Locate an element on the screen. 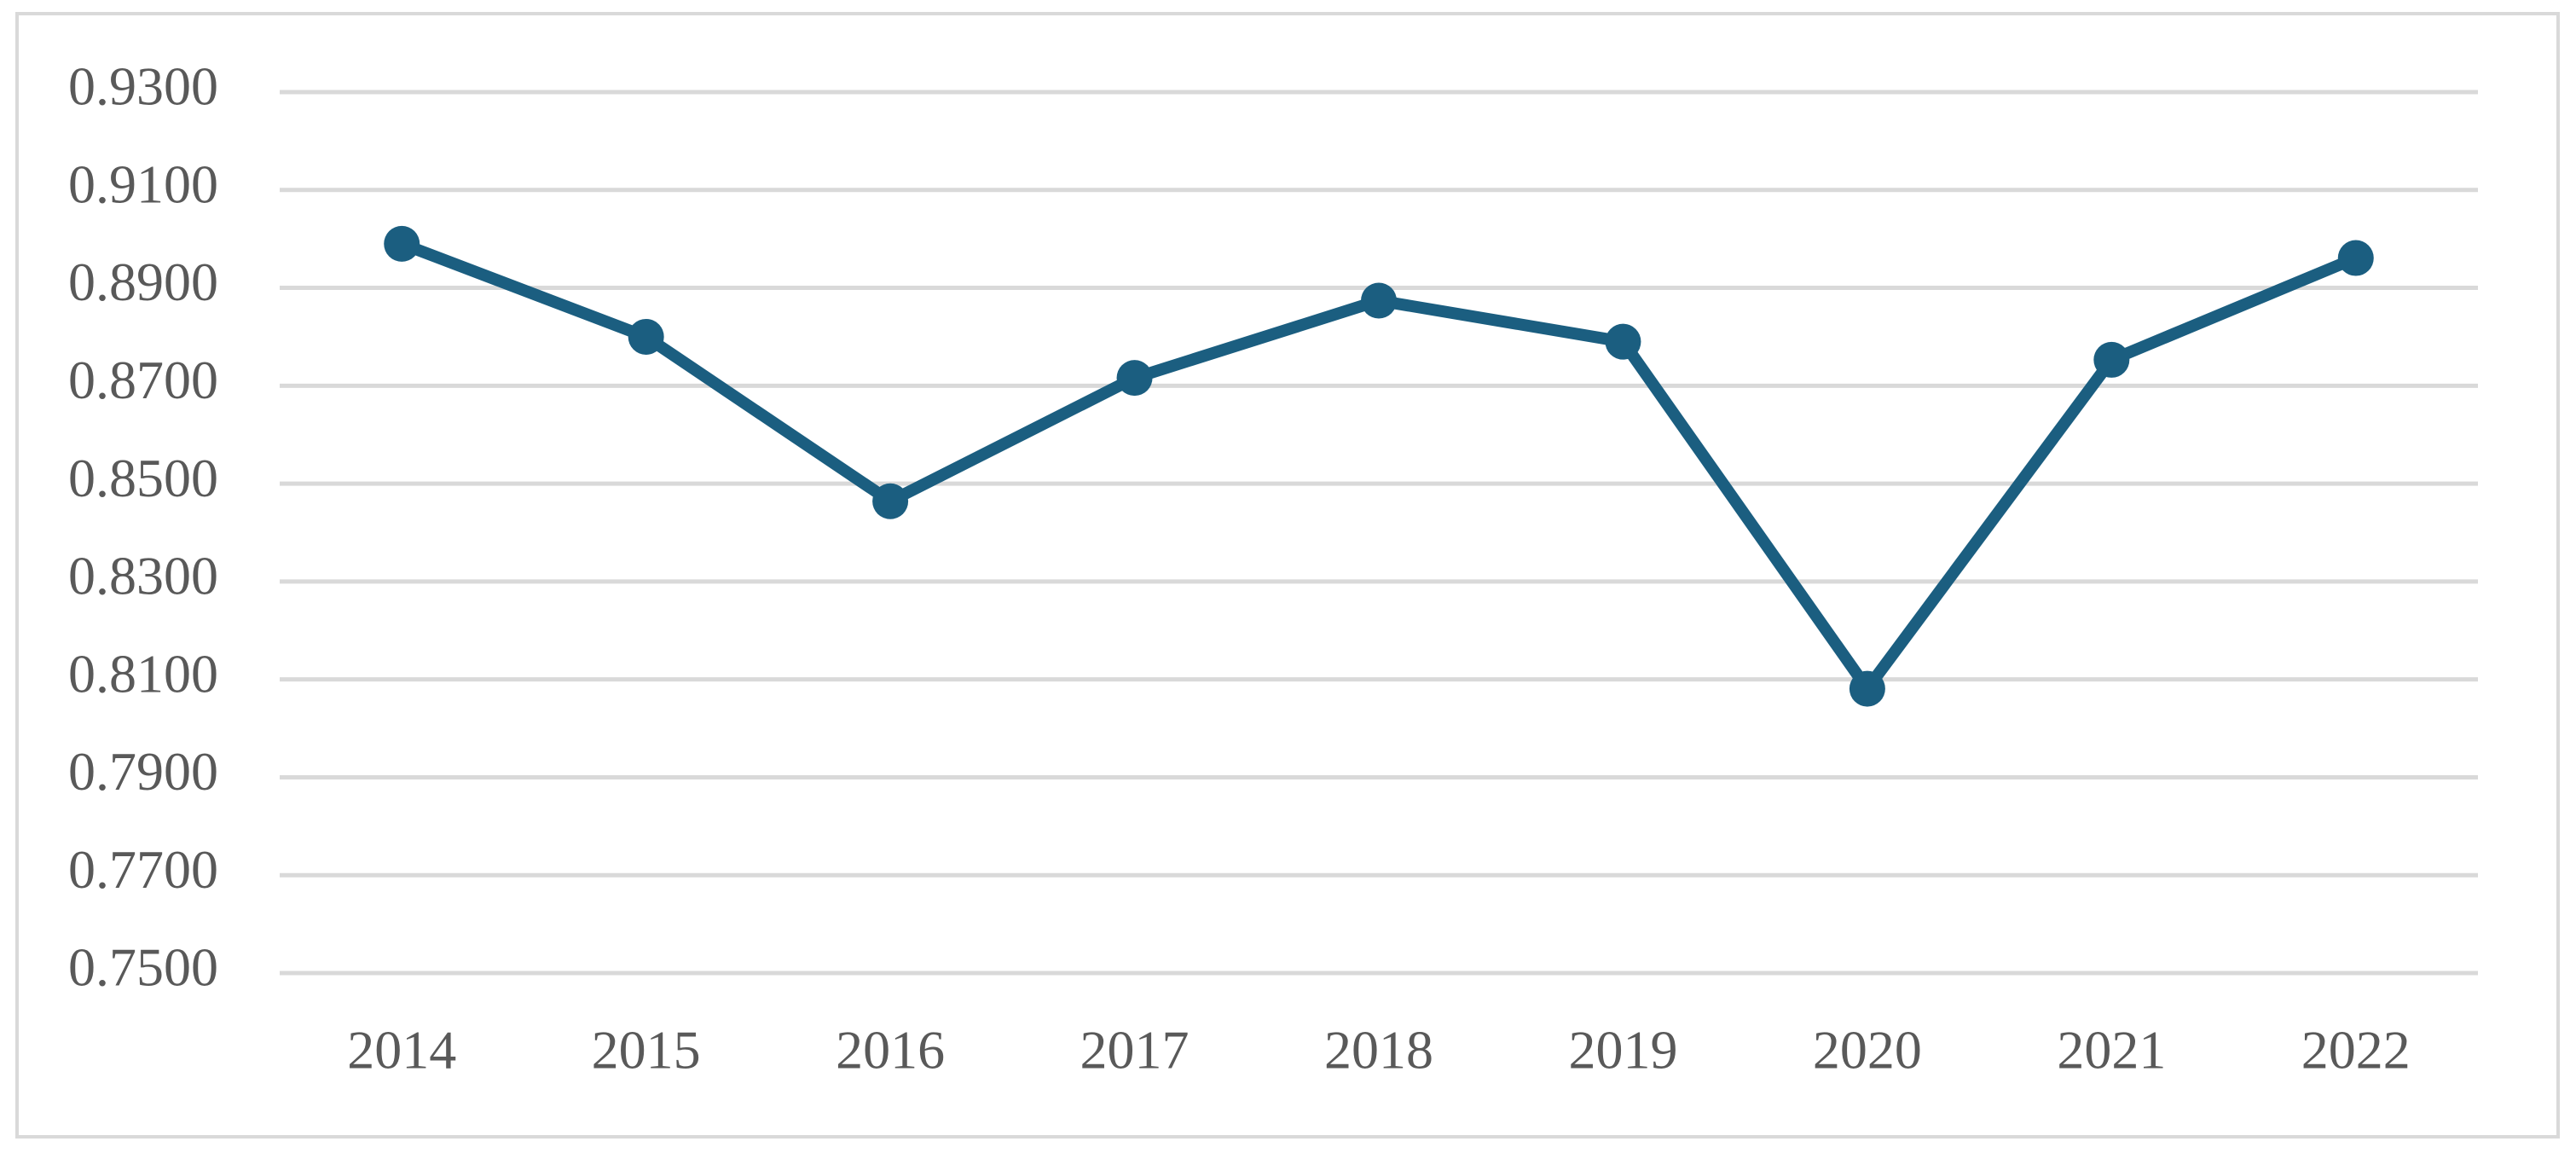  x-tick-label: 2015 is located at coordinates (646, 1050).